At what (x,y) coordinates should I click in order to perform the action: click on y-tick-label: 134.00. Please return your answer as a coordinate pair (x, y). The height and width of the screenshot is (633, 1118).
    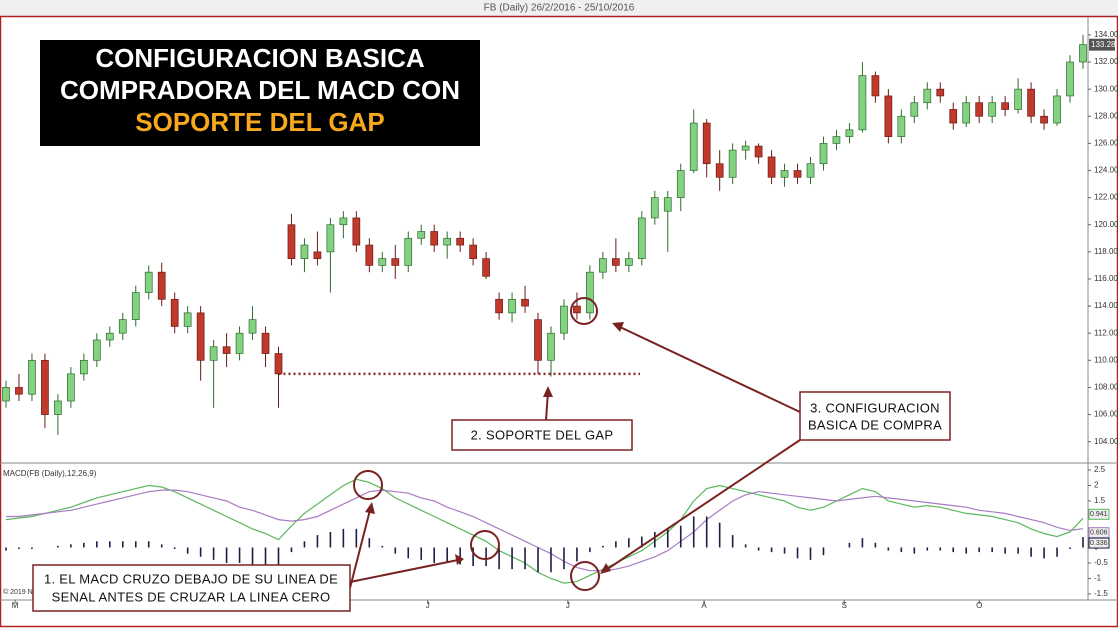
    Looking at the image, I should click on (1106, 34).